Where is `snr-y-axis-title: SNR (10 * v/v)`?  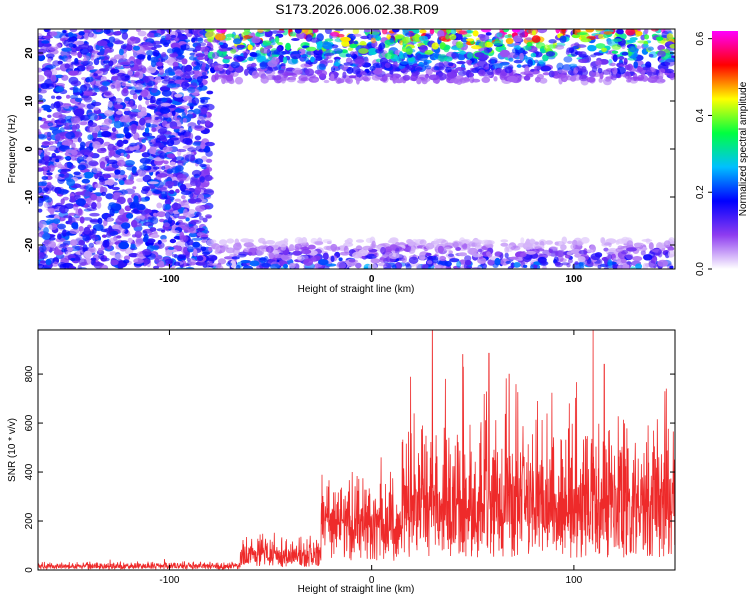
snr-y-axis-title: SNR (10 * v/v) is located at coordinates (12, 450).